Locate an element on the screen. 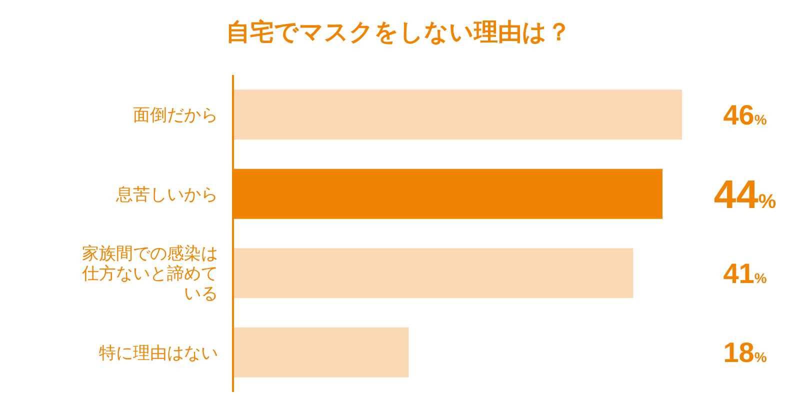 This screenshot has width=797, height=408. y-tick-label: 特に理由はない is located at coordinates (158, 352).